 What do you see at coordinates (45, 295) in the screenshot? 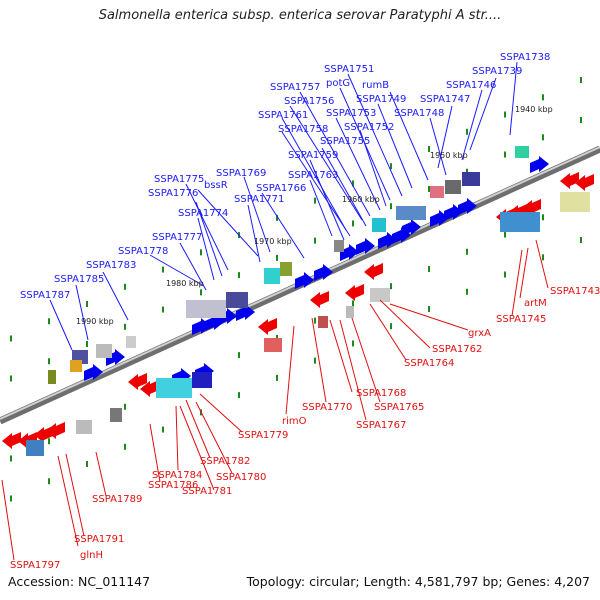
I see `gene-label-top: SSPA1787` at bounding box center [45, 295].